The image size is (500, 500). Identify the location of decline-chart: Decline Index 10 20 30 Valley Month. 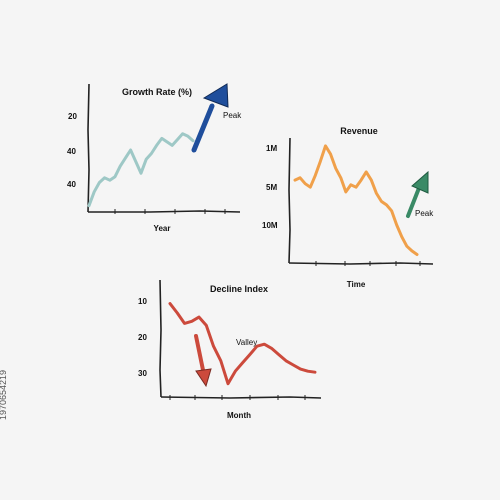
(230, 349).